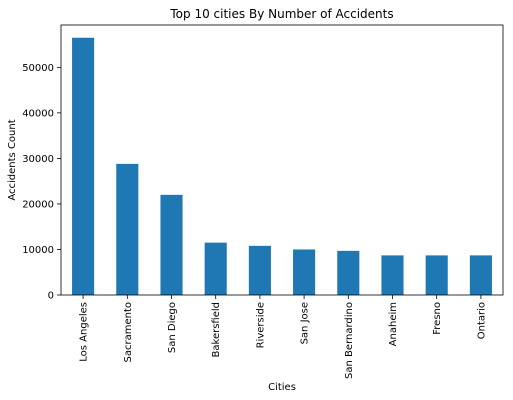 The height and width of the screenshot is (400, 513). What do you see at coordinates (12, 159) in the screenshot?
I see `y-axis-label: Accidents Count` at bounding box center [12, 159].